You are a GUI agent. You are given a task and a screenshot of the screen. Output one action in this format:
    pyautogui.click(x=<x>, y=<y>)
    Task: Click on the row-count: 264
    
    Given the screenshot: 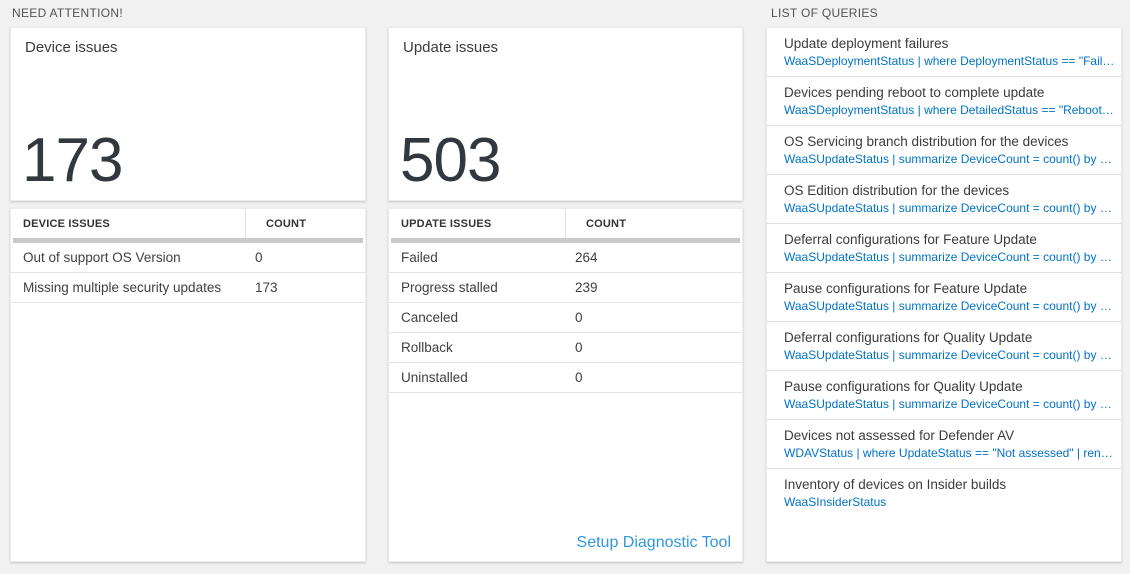 What is the action you would take?
    pyautogui.click(x=586, y=257)
    